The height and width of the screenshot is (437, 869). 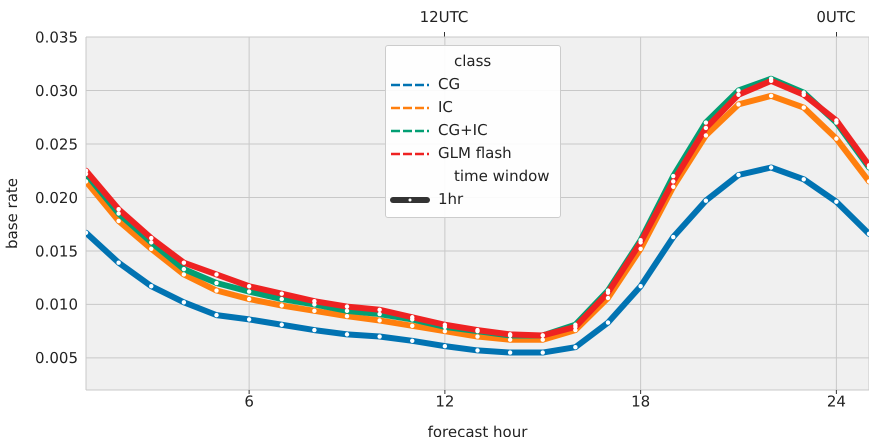 I want to click on y-tick-label: 0.005, so click(x=56, y=358).